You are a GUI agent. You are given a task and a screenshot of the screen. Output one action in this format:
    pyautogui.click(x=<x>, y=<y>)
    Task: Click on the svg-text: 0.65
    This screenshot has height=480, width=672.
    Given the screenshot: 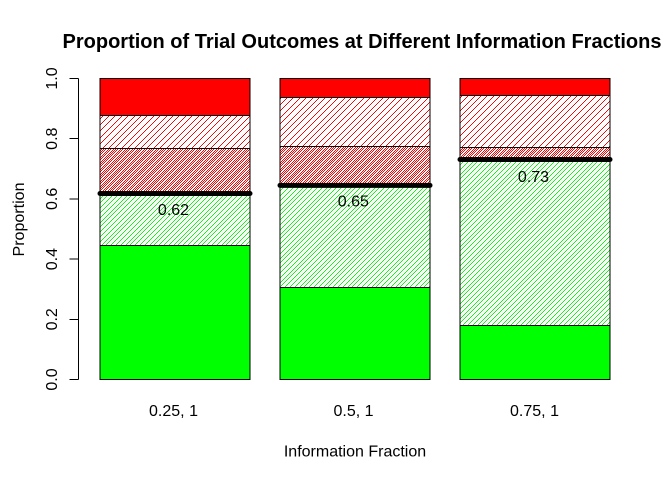 What is the action you would take?
    pyautogui.click(x=353, y=202)
    